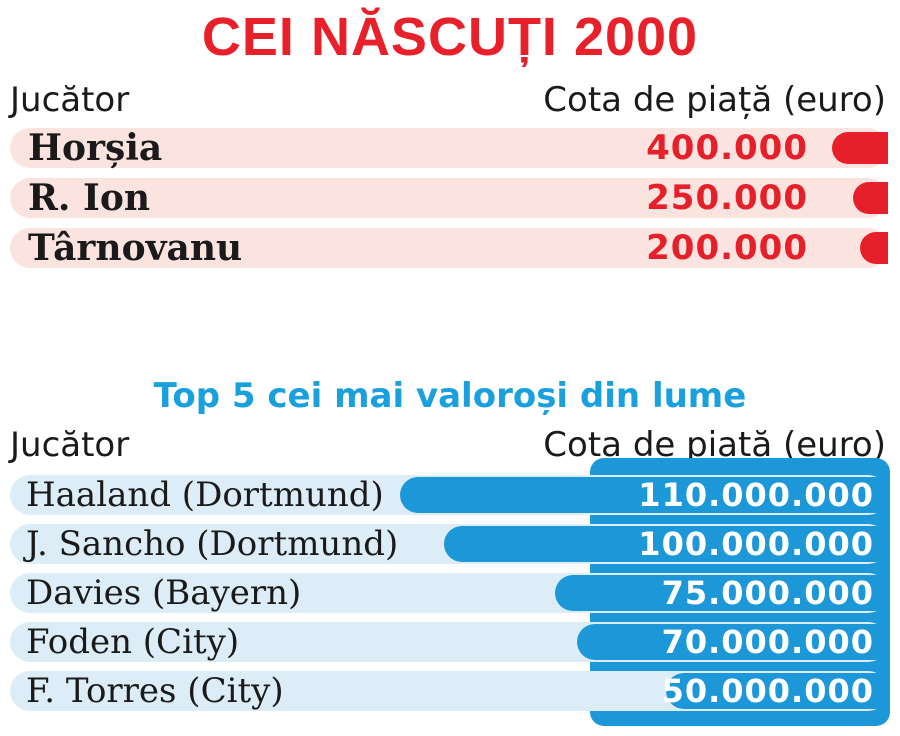 Image resolution: width=900 pixels, height=736 pixels. What do you see at coordinates (727, 198) in the screenshot?
I see `value-label: 250.000` at bounding box center [727, 198].